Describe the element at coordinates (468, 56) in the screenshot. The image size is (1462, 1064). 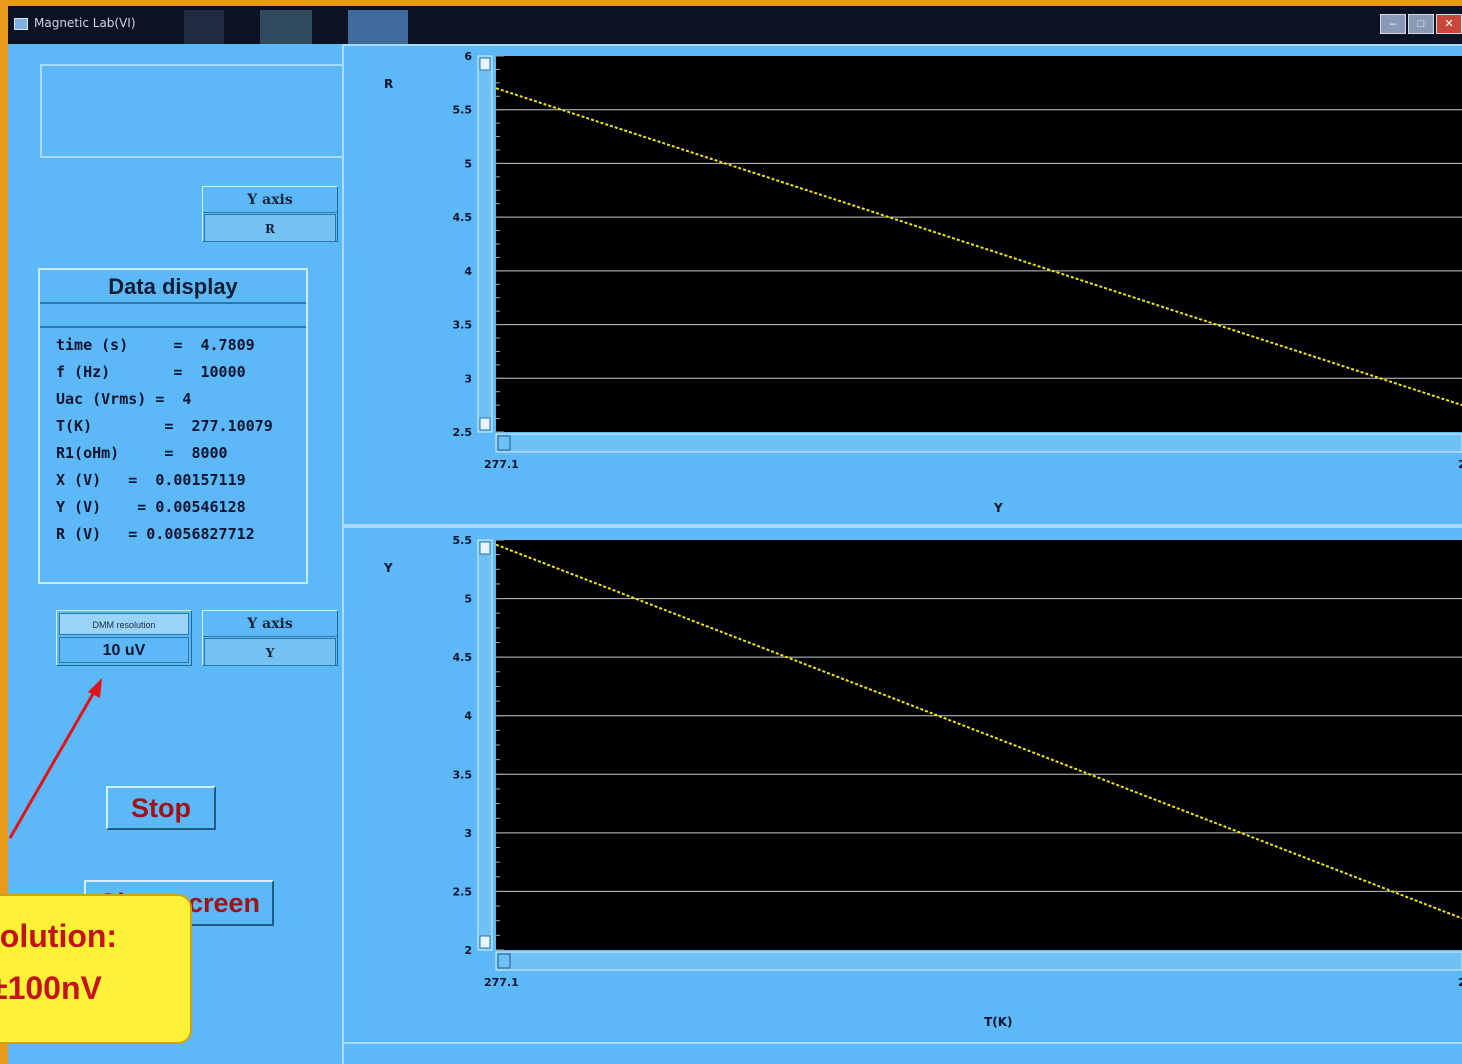
I see `y-tick-label: 6` at that location.